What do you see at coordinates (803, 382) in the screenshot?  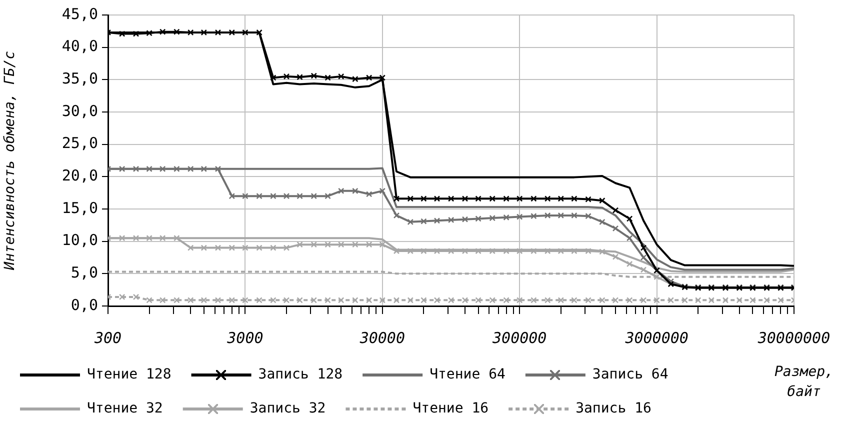 I see `x-axis-title: Размер, байт` at bounding box center [803, 382].